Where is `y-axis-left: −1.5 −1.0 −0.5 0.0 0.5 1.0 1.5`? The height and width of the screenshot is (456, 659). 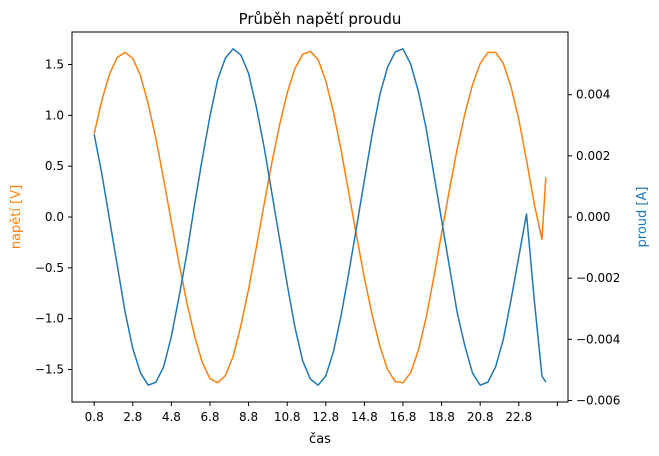
y-axis-left: −1.5 −1.0 −0.5 0.0 0.5 1.0 1.5 is located at coordinates (53, 217).